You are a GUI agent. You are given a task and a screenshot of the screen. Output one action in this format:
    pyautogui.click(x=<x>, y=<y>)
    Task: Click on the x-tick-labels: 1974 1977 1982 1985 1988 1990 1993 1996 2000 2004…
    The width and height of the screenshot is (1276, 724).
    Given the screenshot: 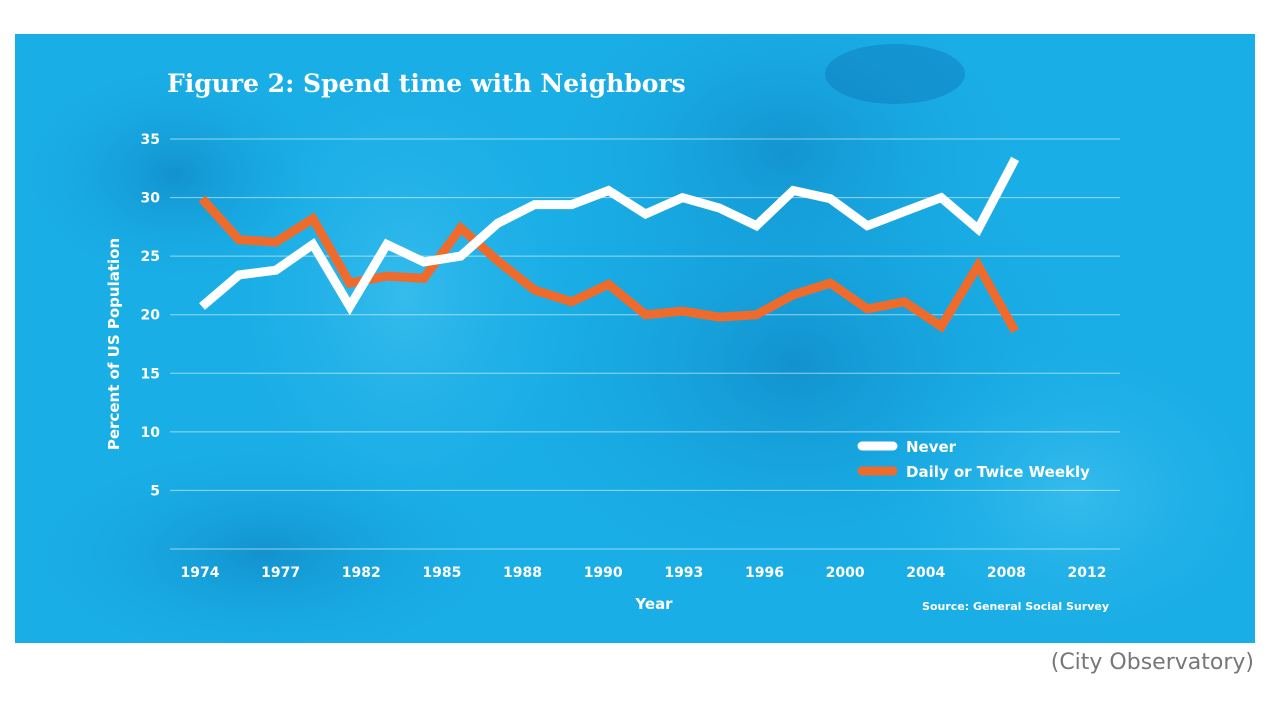 What is the action you would take?
    pyautogui.click(x=644, y=573)
    